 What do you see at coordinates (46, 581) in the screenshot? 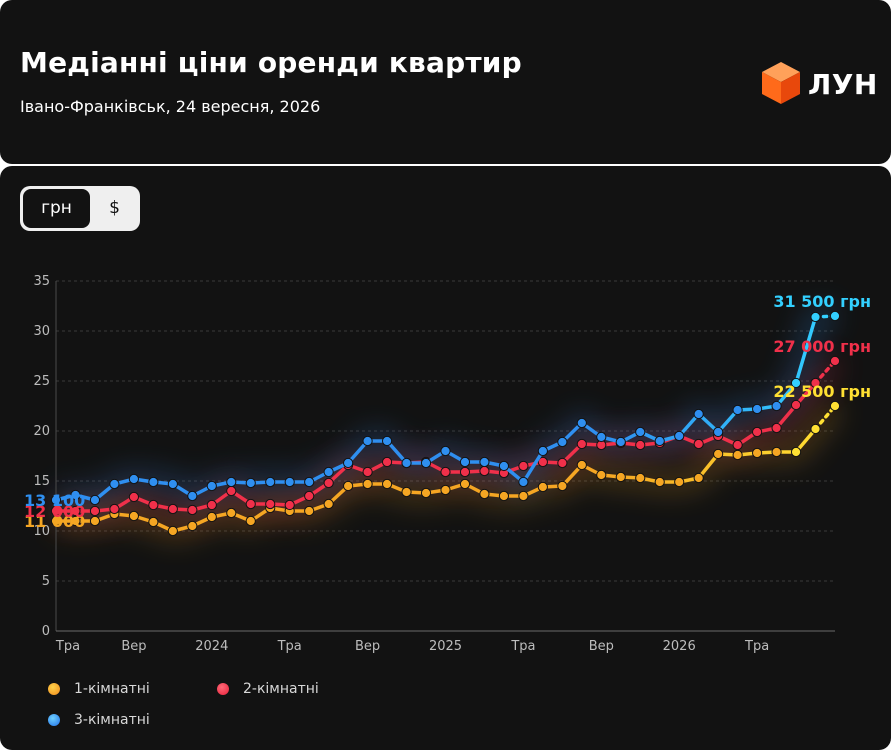
I see `y-tick-label: 5` at bounding box center [46, 581].